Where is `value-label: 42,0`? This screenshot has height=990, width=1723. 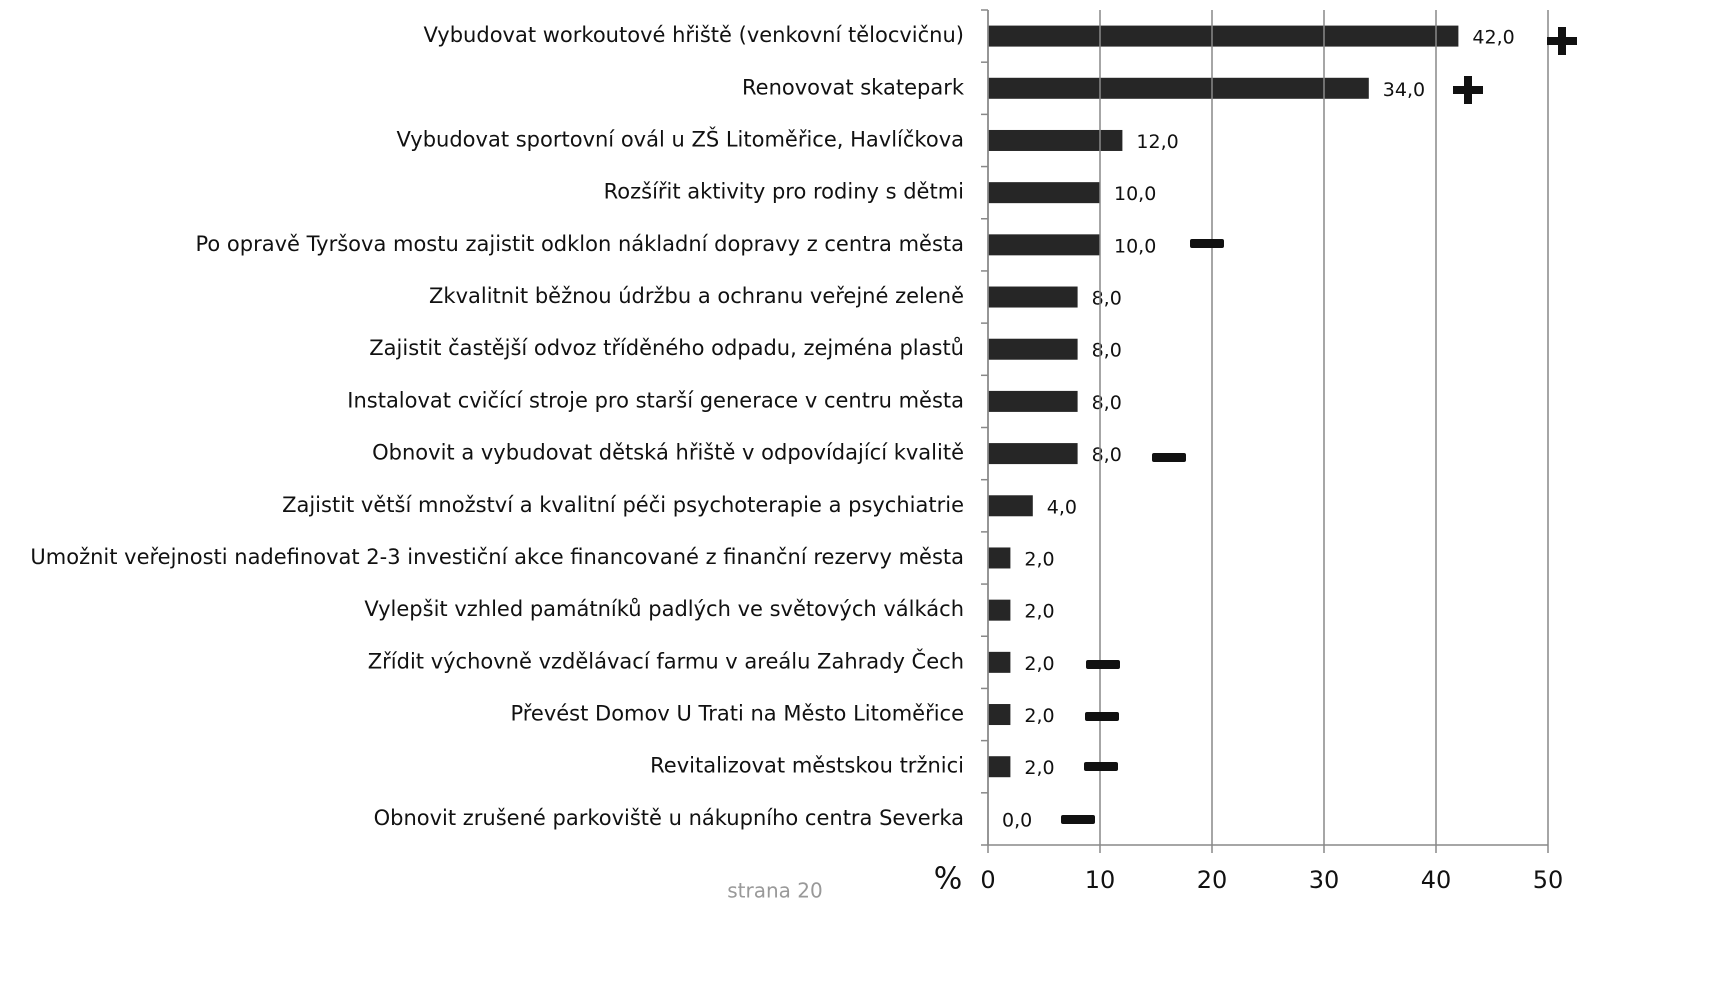 value-label: 42,0 is located at coordinates (1493, 38).